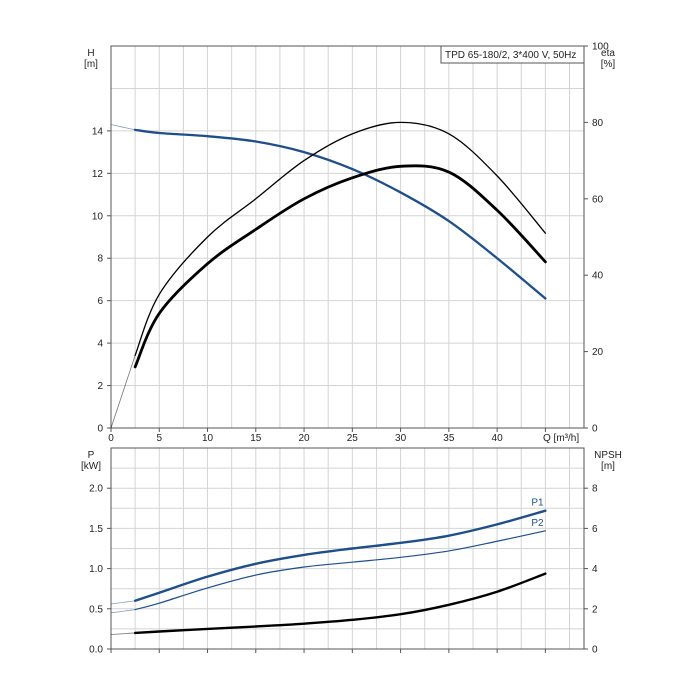  I want to click on x-tick-label: 5, so click(159, 438).